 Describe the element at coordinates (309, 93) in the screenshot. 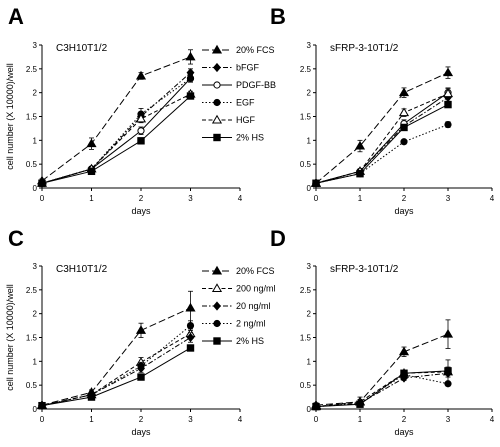

I see `y-tick-label: 2` at that location.